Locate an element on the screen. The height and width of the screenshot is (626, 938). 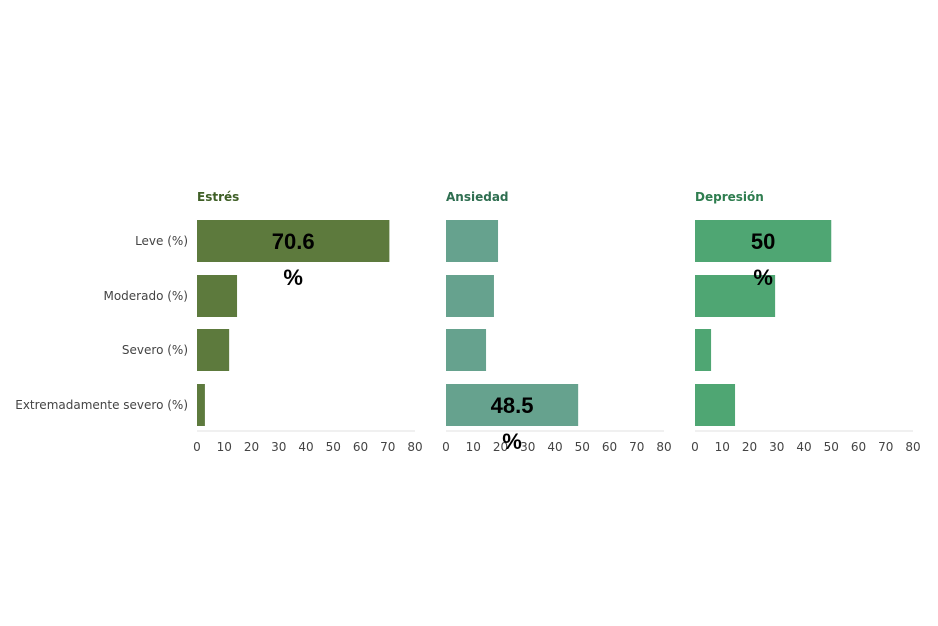
category-label: Leve (%) is located at coordinates (161, 241).